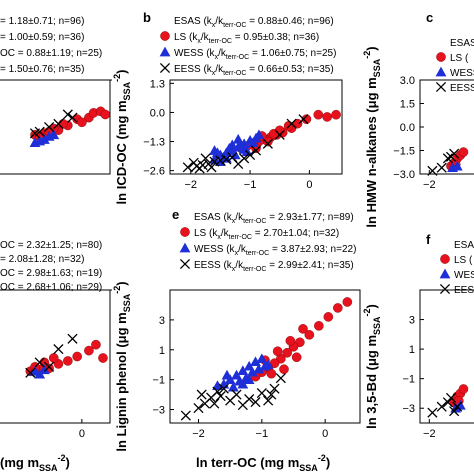 Image resolution: width=474 pixels, height=474 pixels. I want to click on legend-value: = 2.93±1.77; n=89), so click(309, 217).